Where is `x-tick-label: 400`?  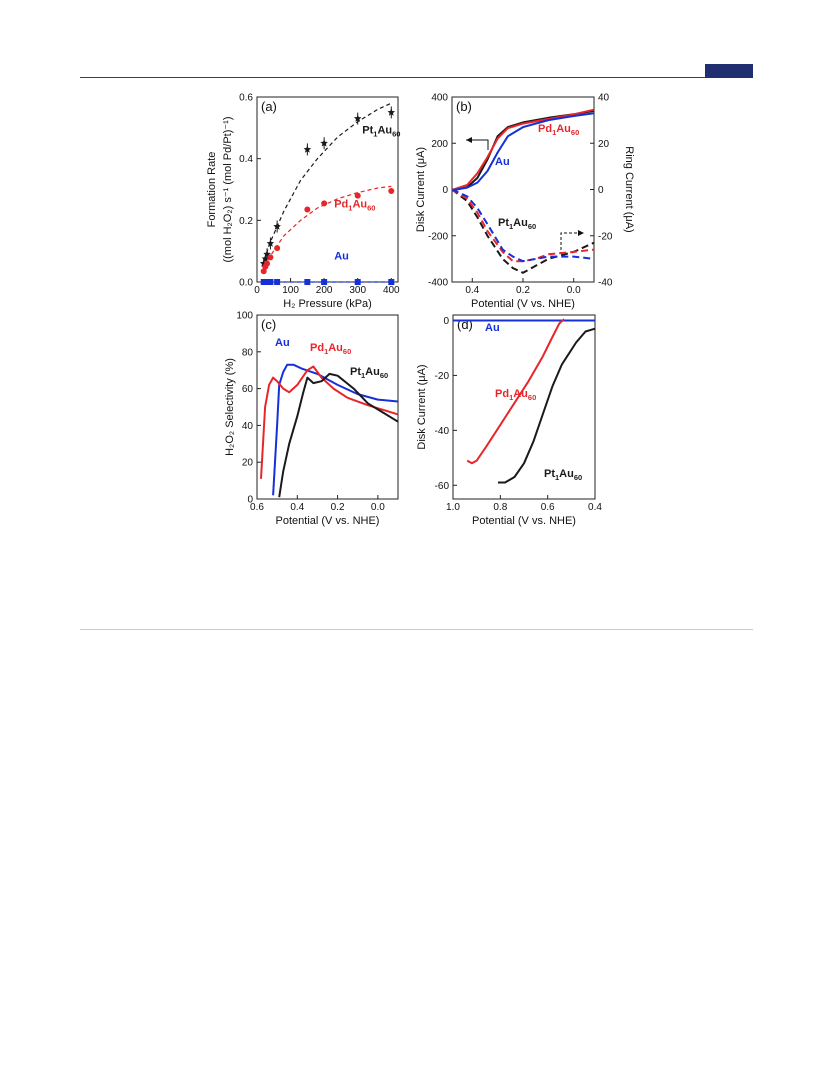
x-tick-label: 400 is located at coordinates (391, 290).